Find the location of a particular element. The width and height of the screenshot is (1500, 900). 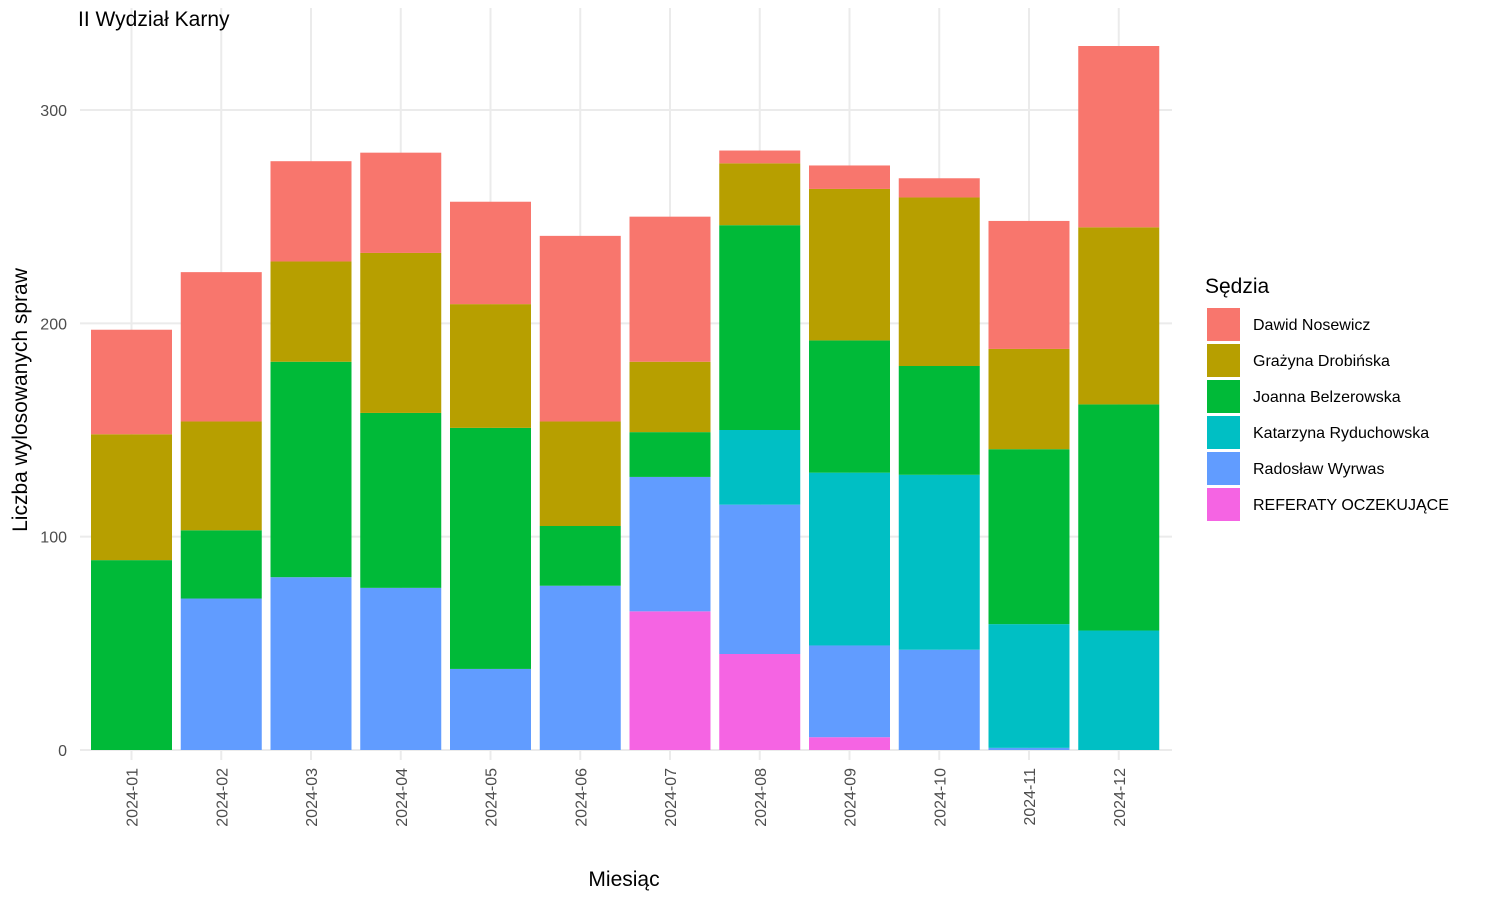

legend-title: Sędzia is located at coordinates (1237, 286).